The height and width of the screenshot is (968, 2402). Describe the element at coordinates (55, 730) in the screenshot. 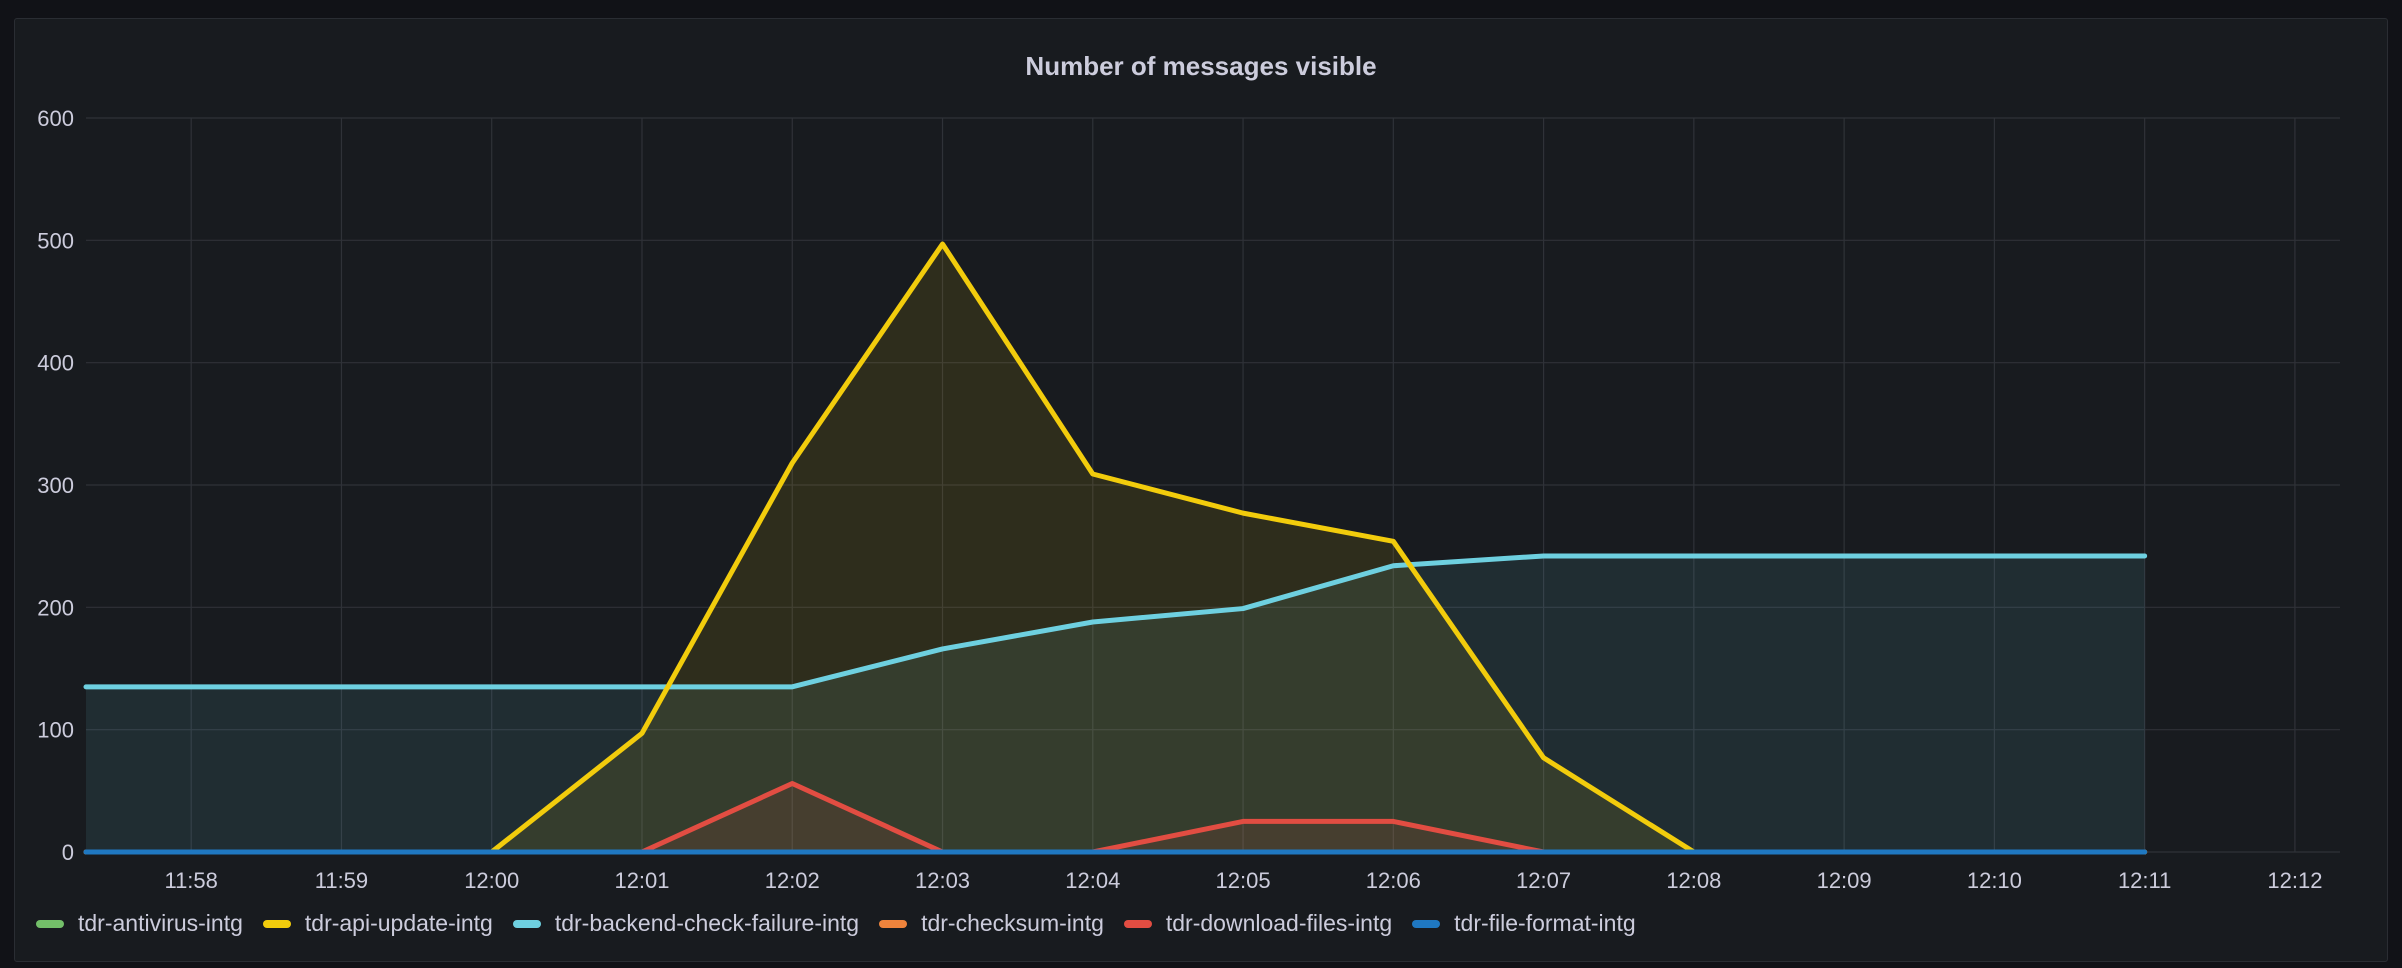

I see `y-tick-label: 100` at that location.